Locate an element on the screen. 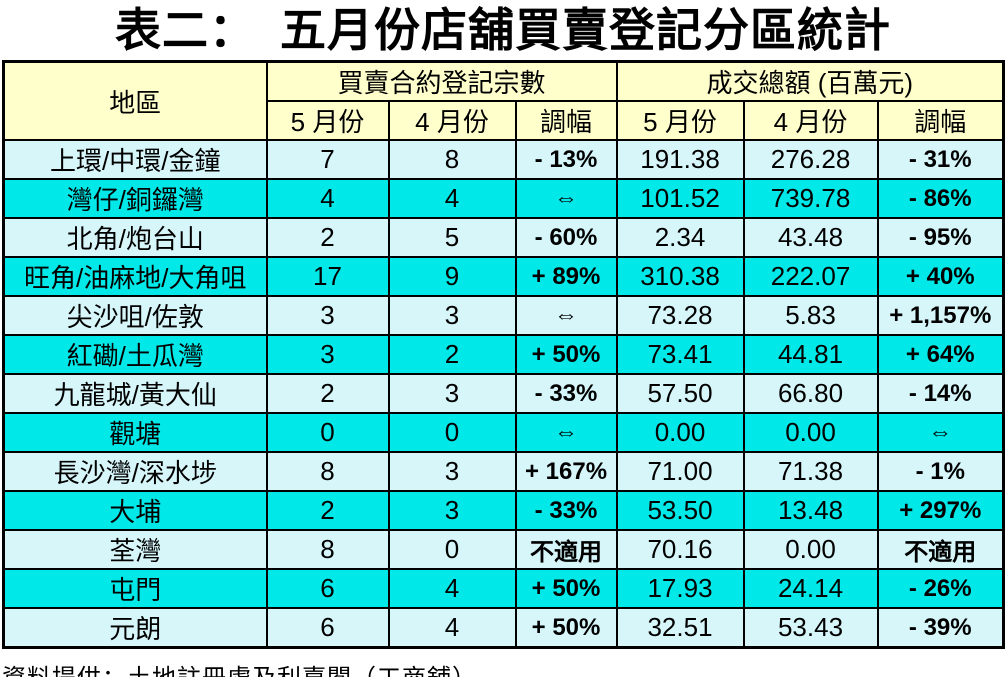 The width and height of the screenshot is (1006, 677). reg-change-cell: + 89% is located at coordinates (566, 276).